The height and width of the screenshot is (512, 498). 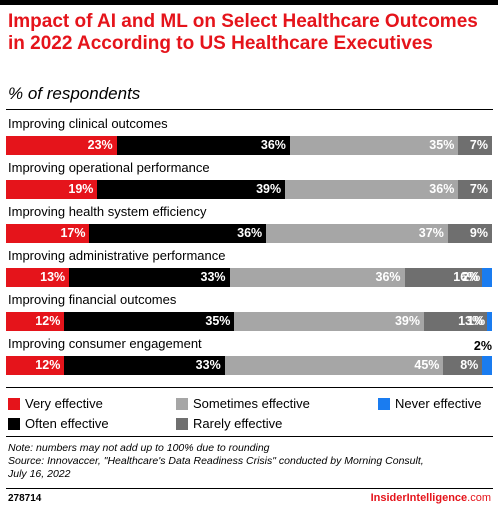 I want to click on note-line-3: July 16, 2022, so click(x=39, y=474).